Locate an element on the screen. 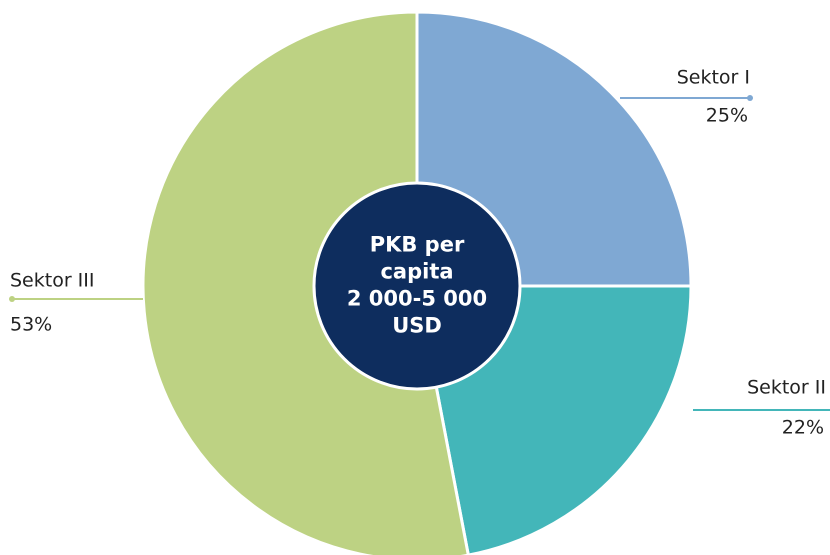 The image size is (830, 555). center-circle is located at coordinates (417, 286).